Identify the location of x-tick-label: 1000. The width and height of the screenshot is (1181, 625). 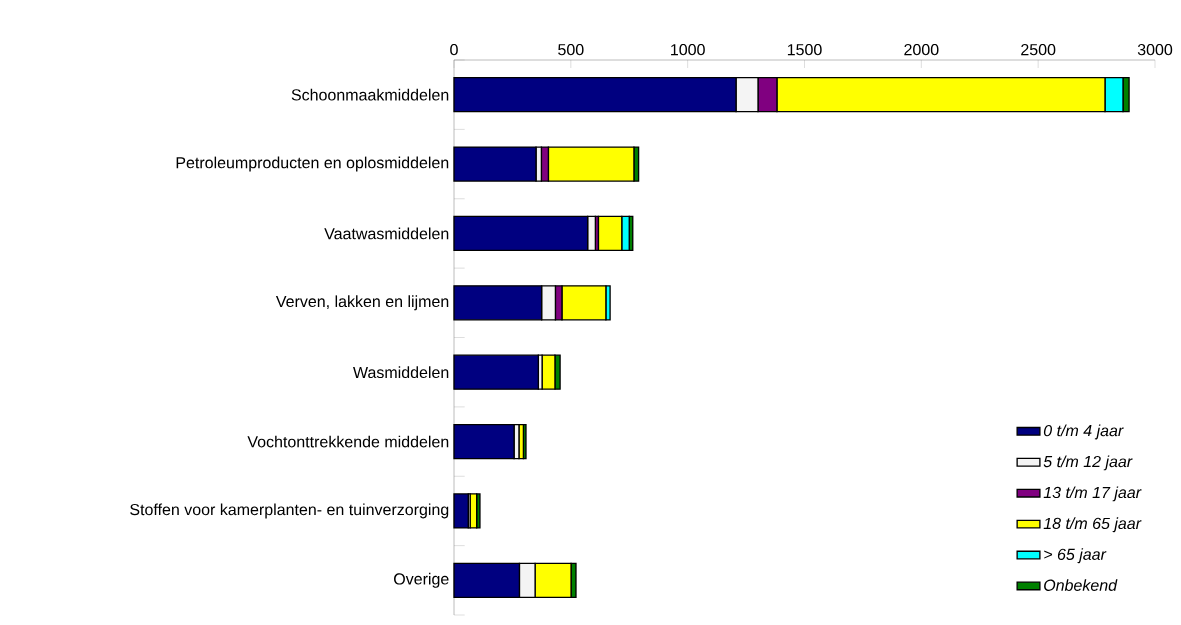
(688, 49).